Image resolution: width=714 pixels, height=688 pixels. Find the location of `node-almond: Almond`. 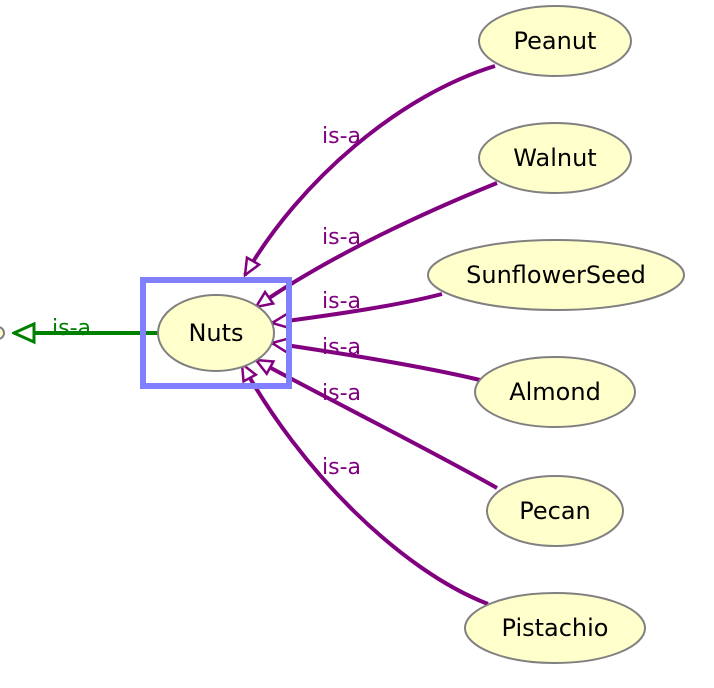

node-almond: Almond is located at coordinates (555, 392).